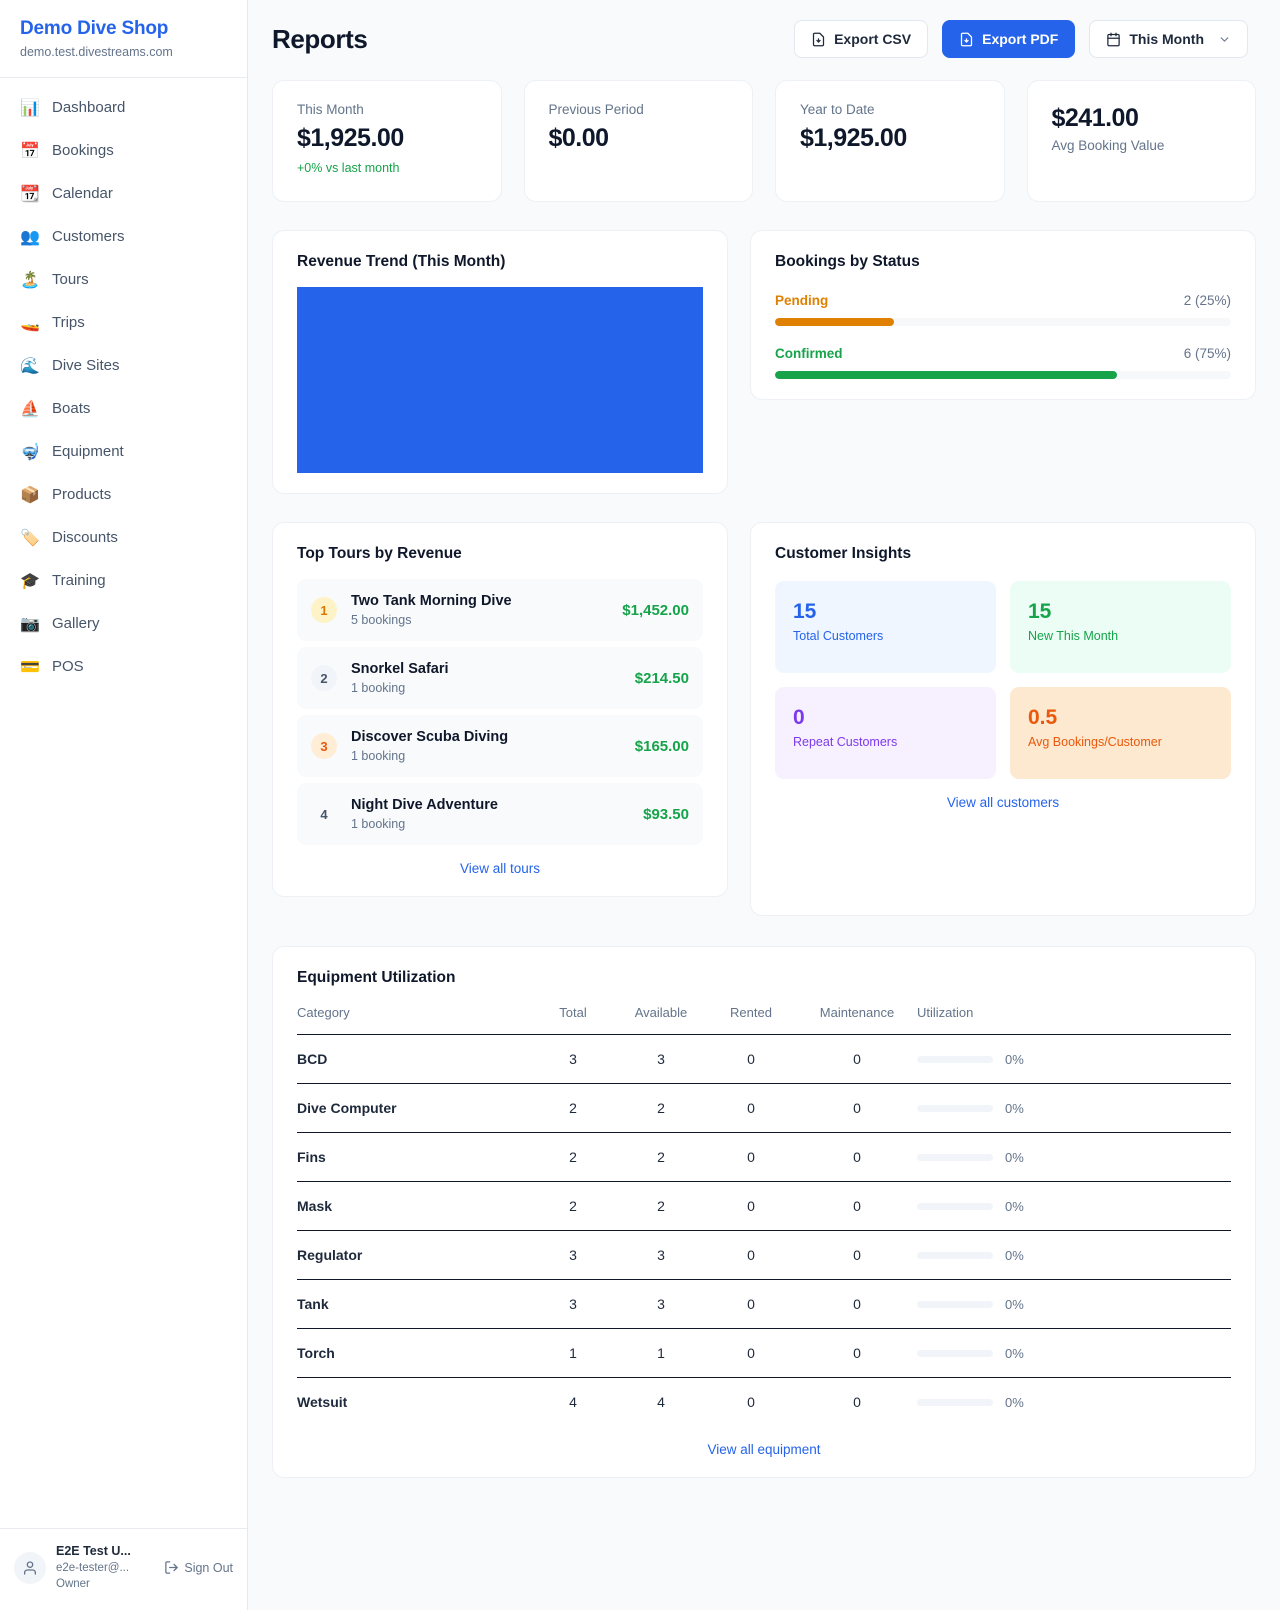  What do you see at coordinates (123, 150) in the screenshot?
I see `sidebar-item-bookings: 📅 Bookings` at bounding box center [123, 150].